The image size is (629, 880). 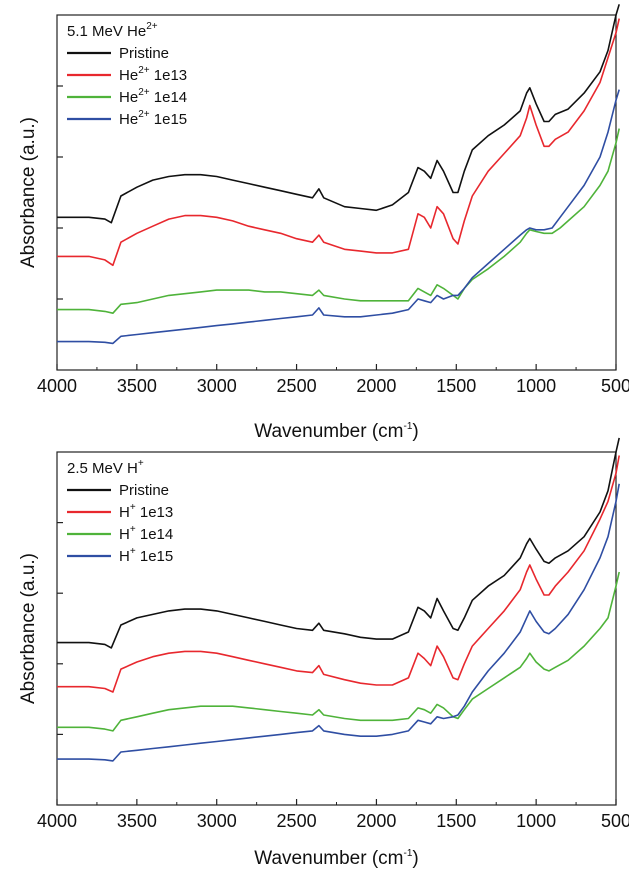 I want to click on legend-entry-4: H+ 1e15, so click(x=146, y=555).